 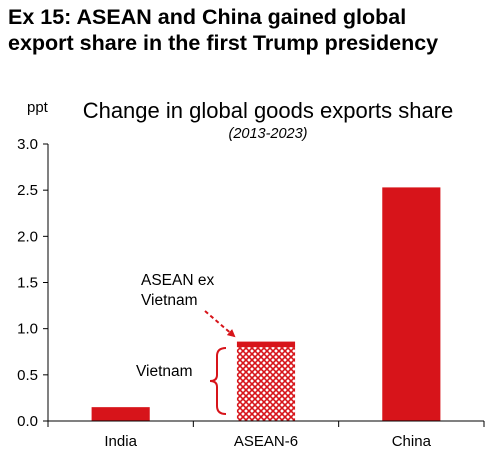 I want to click on x-tick-label: India, so click(x=120, y=441).